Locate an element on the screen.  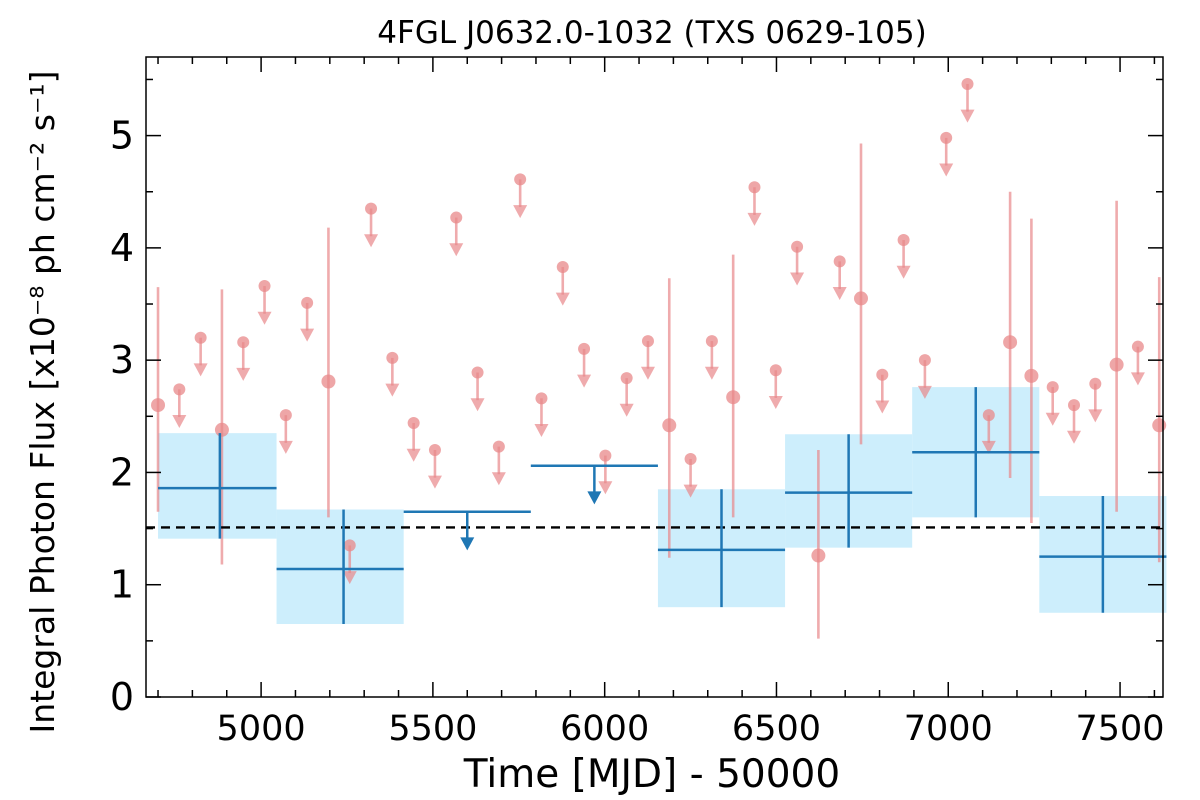
x-tick-label: 7500 is located at coordinates (1120, 729).